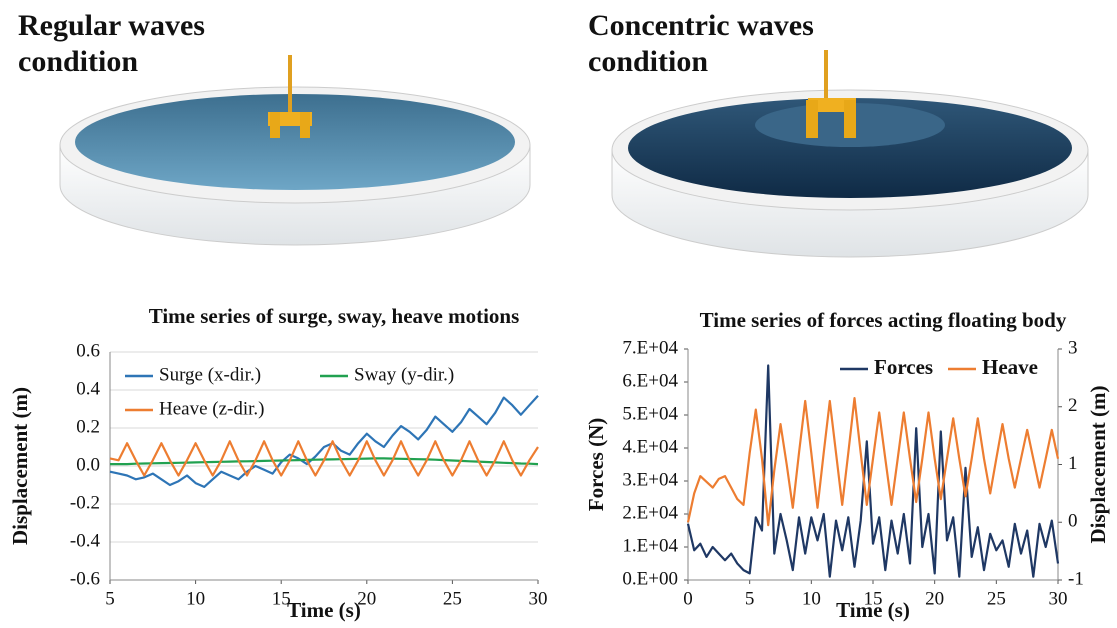 This screenshot has width=1117, height=628. What do you see at coordinates (650, 578) in the screenshot?
I see `y-tick-label: 0.E+00` at bounding box center [650, 578].